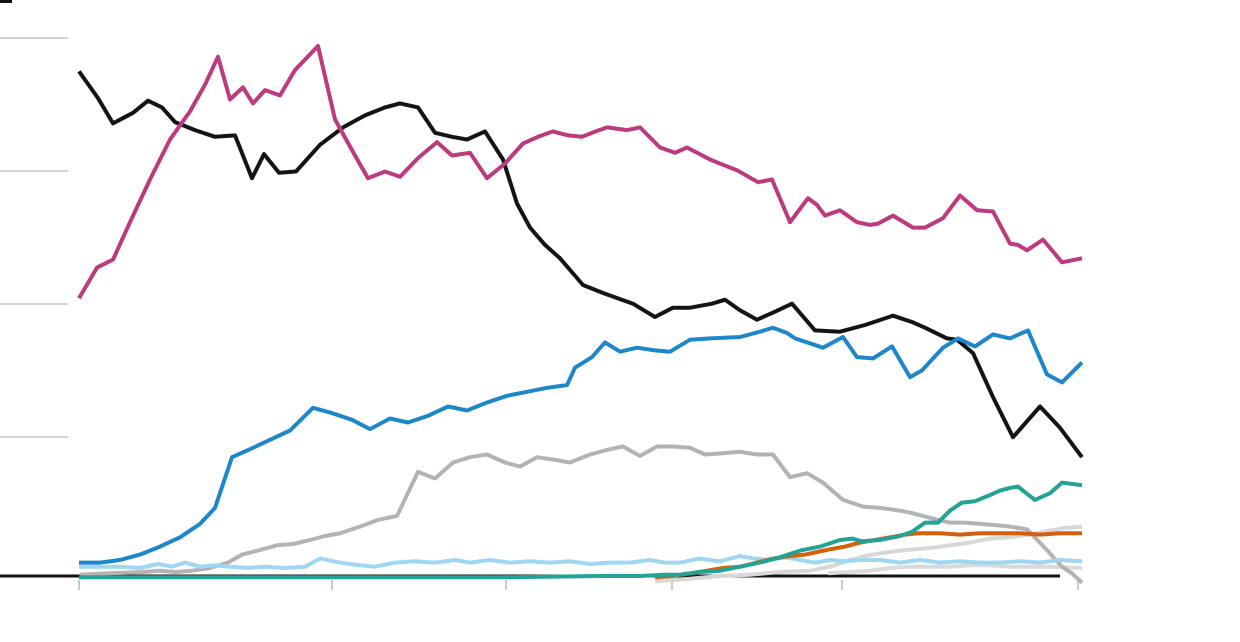 Image resolution: width=1240 pixels, height=642 pixels. Describe the element at coordinates (6, 1) in the screenshot. I see `cropped-top-left-dash` at that location.